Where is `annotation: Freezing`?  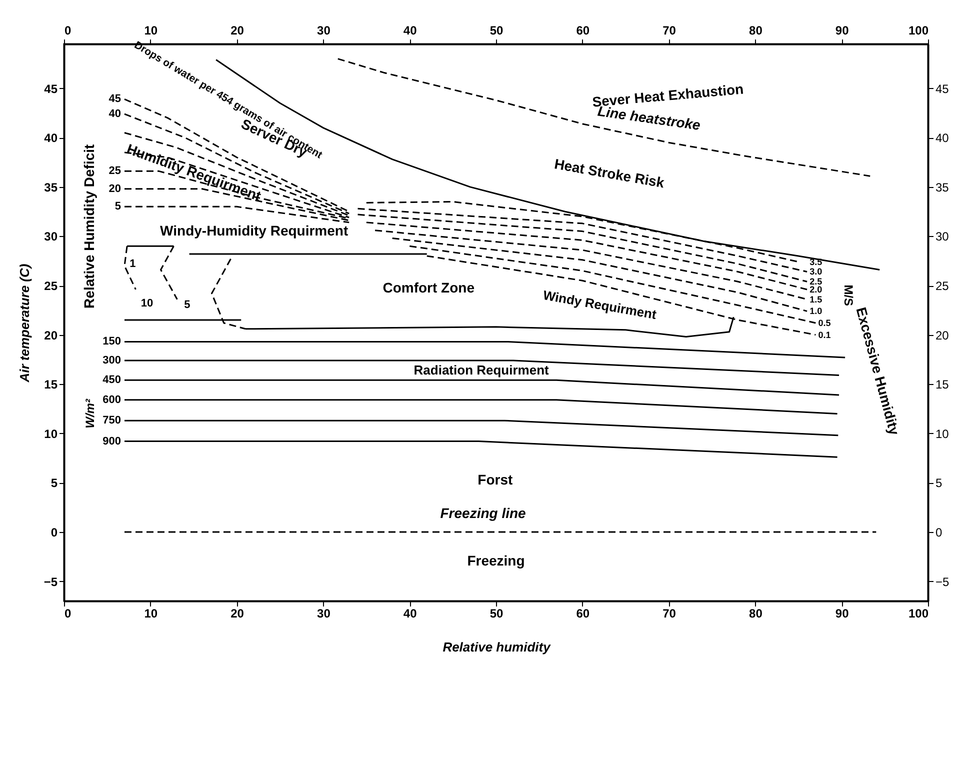 annotation: Freezing is located at coordinates (496, 560).